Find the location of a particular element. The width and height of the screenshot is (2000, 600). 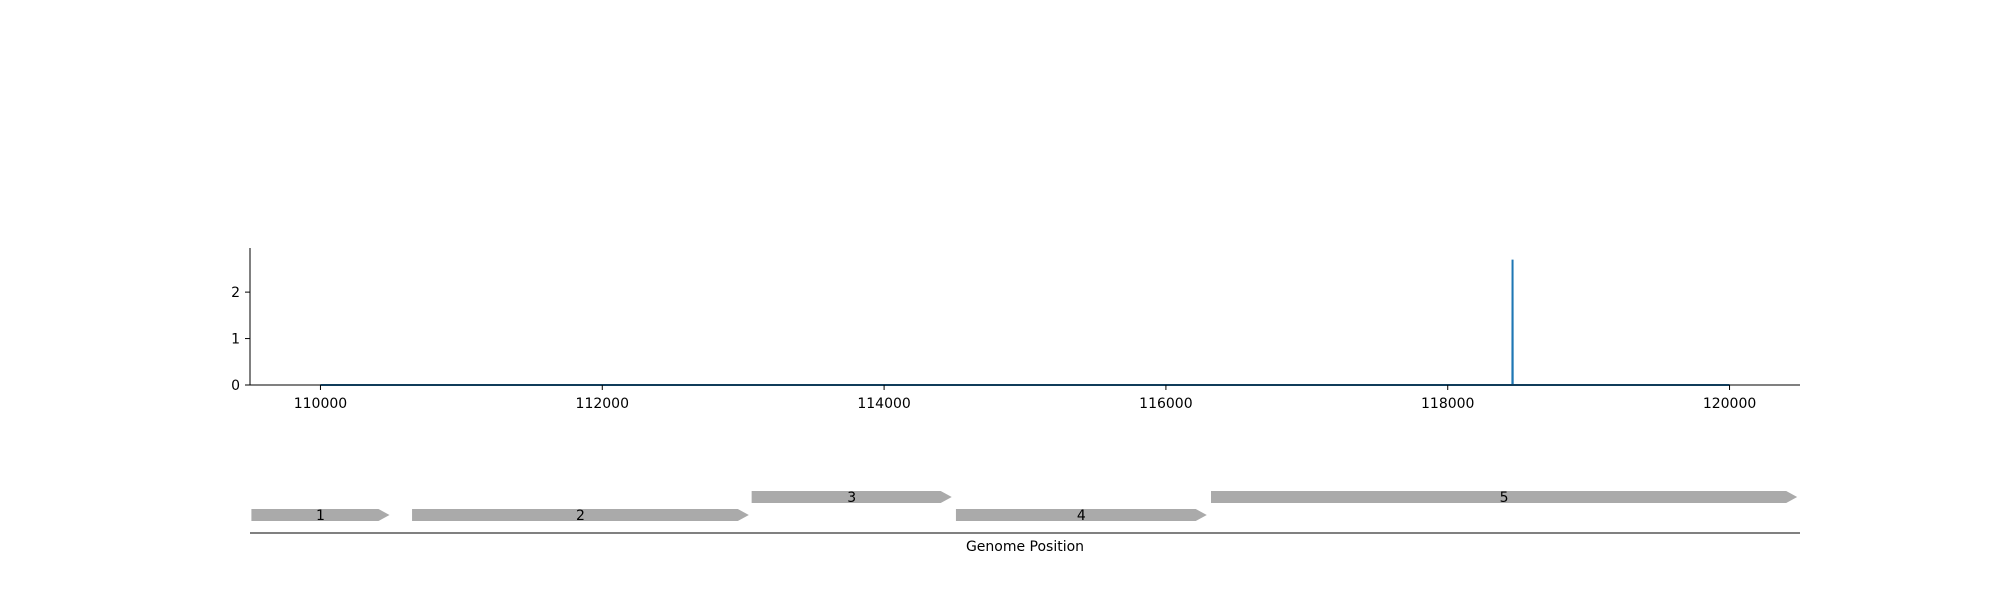

gene-label-1: 1 is located at coordinates (320, 516).